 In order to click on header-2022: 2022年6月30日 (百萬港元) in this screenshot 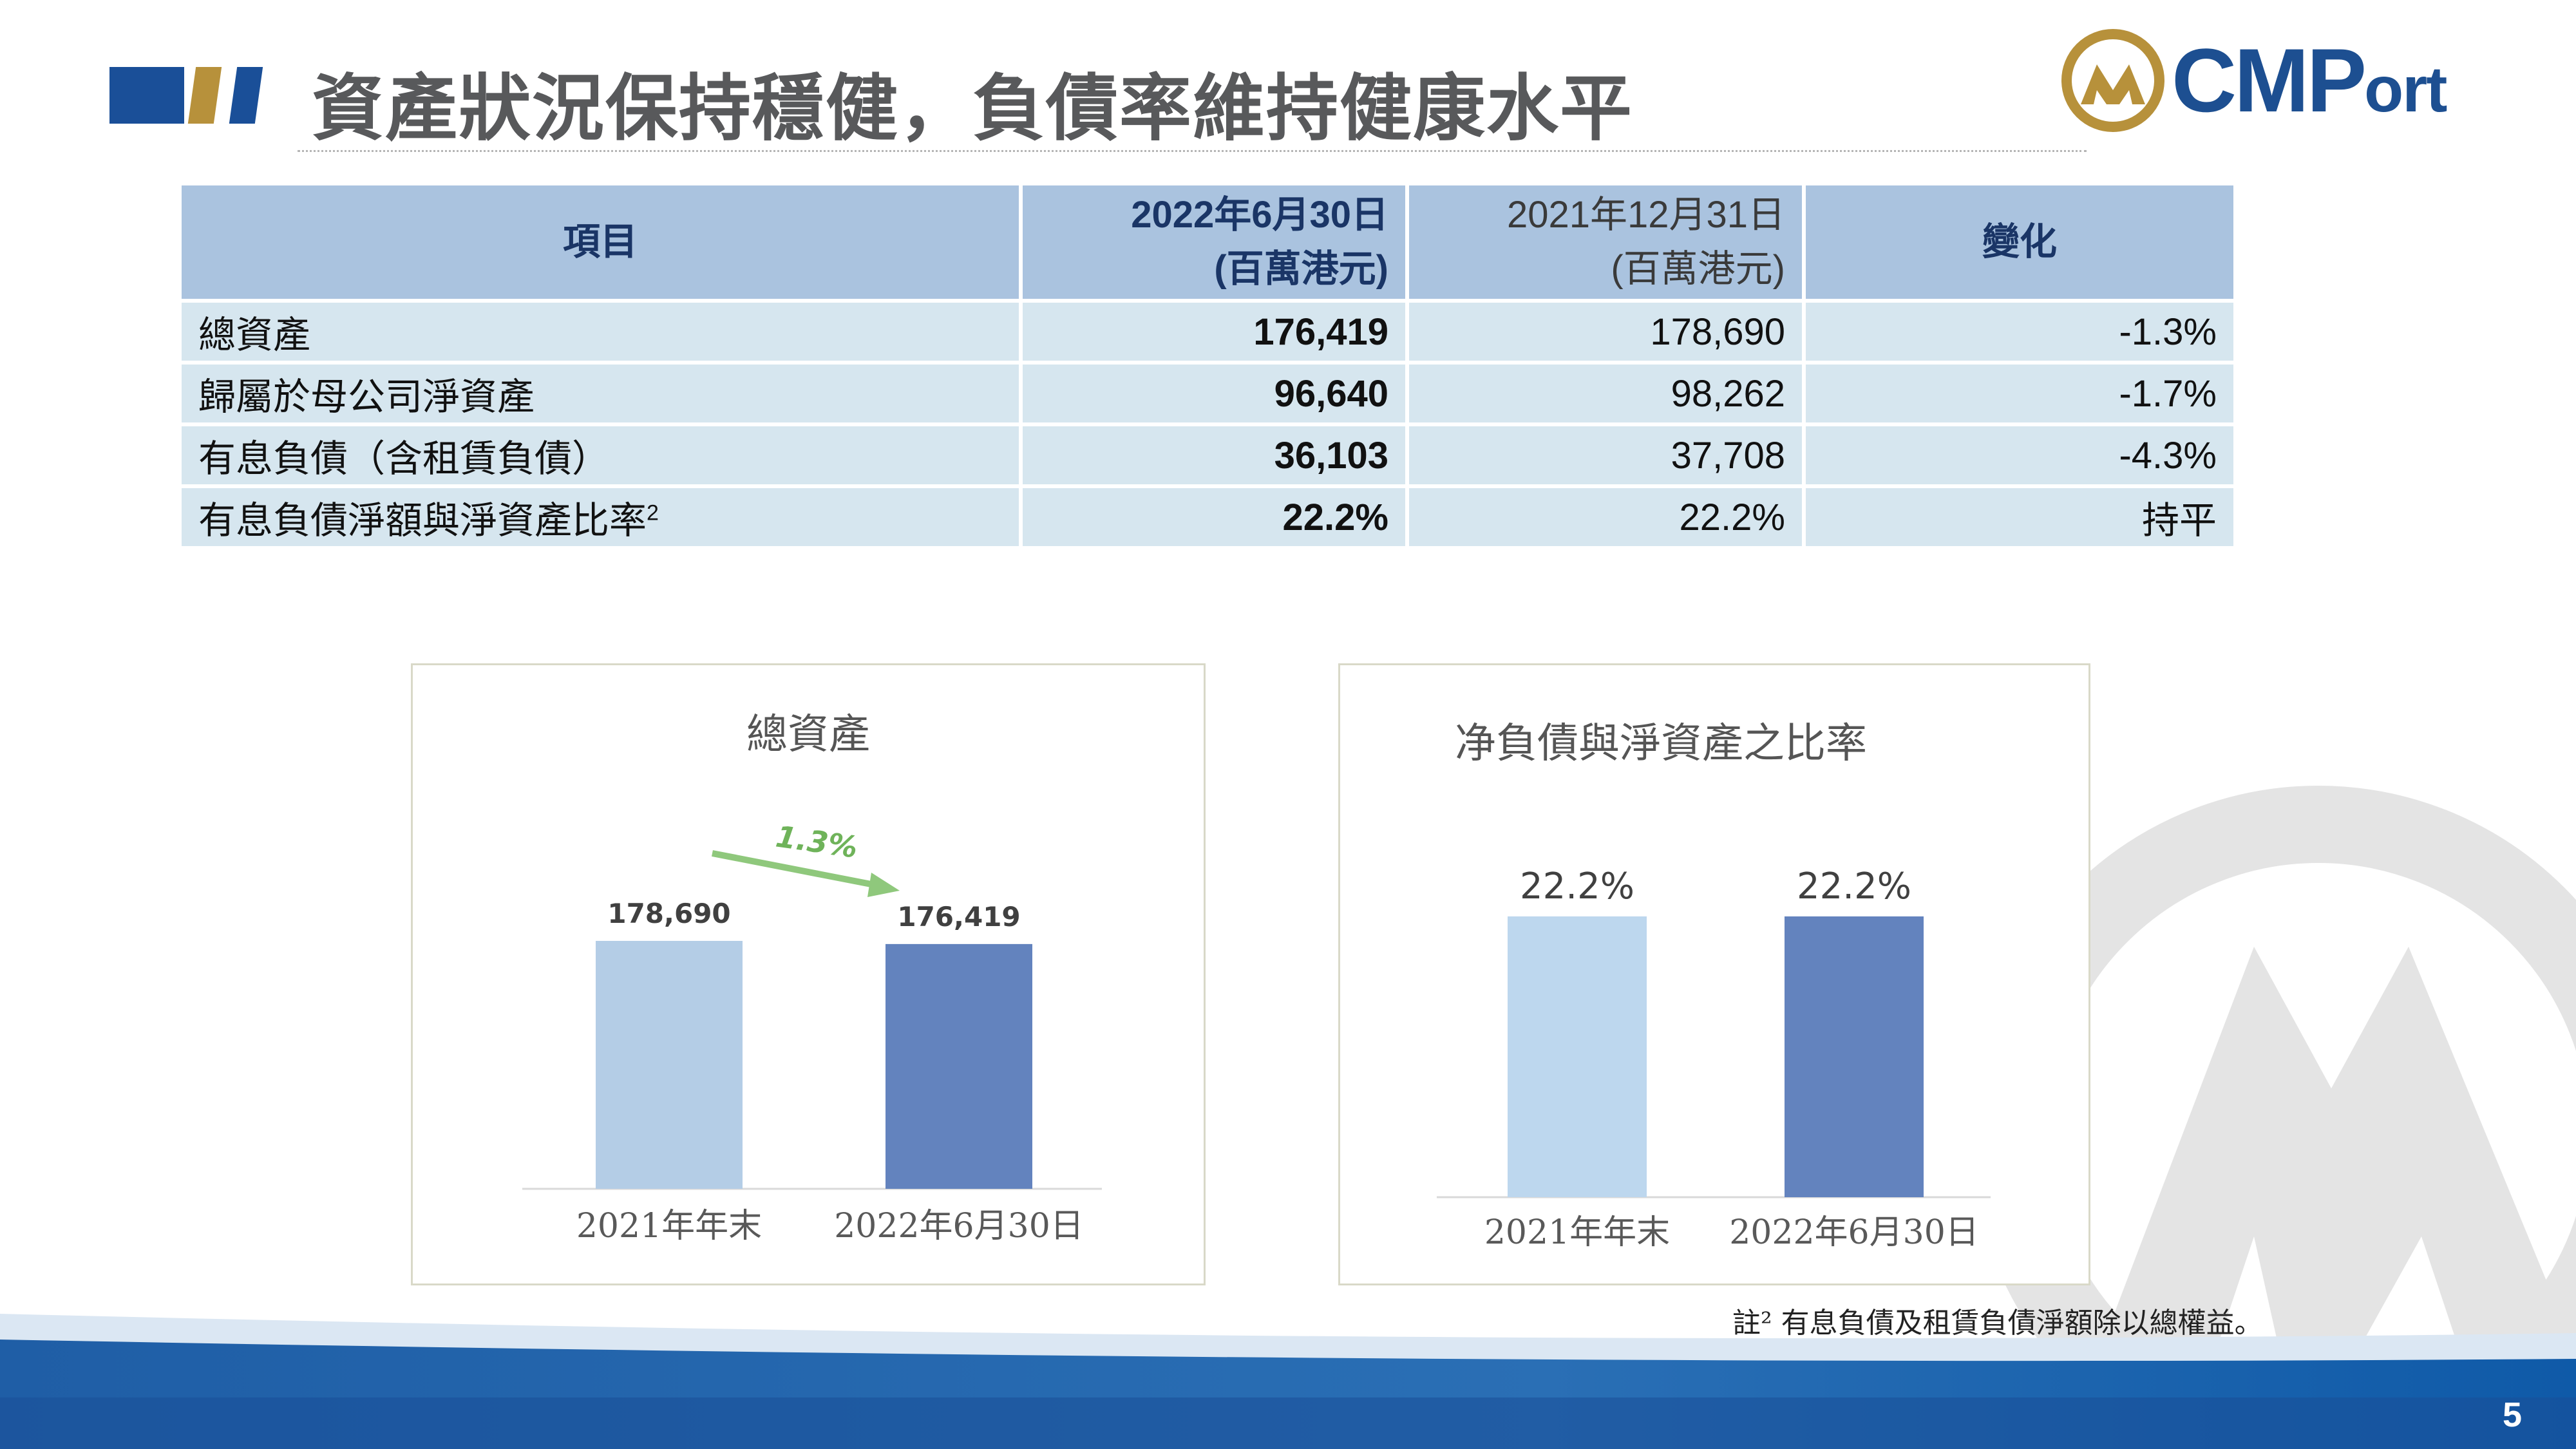, I will do `click(1214, 242)`.